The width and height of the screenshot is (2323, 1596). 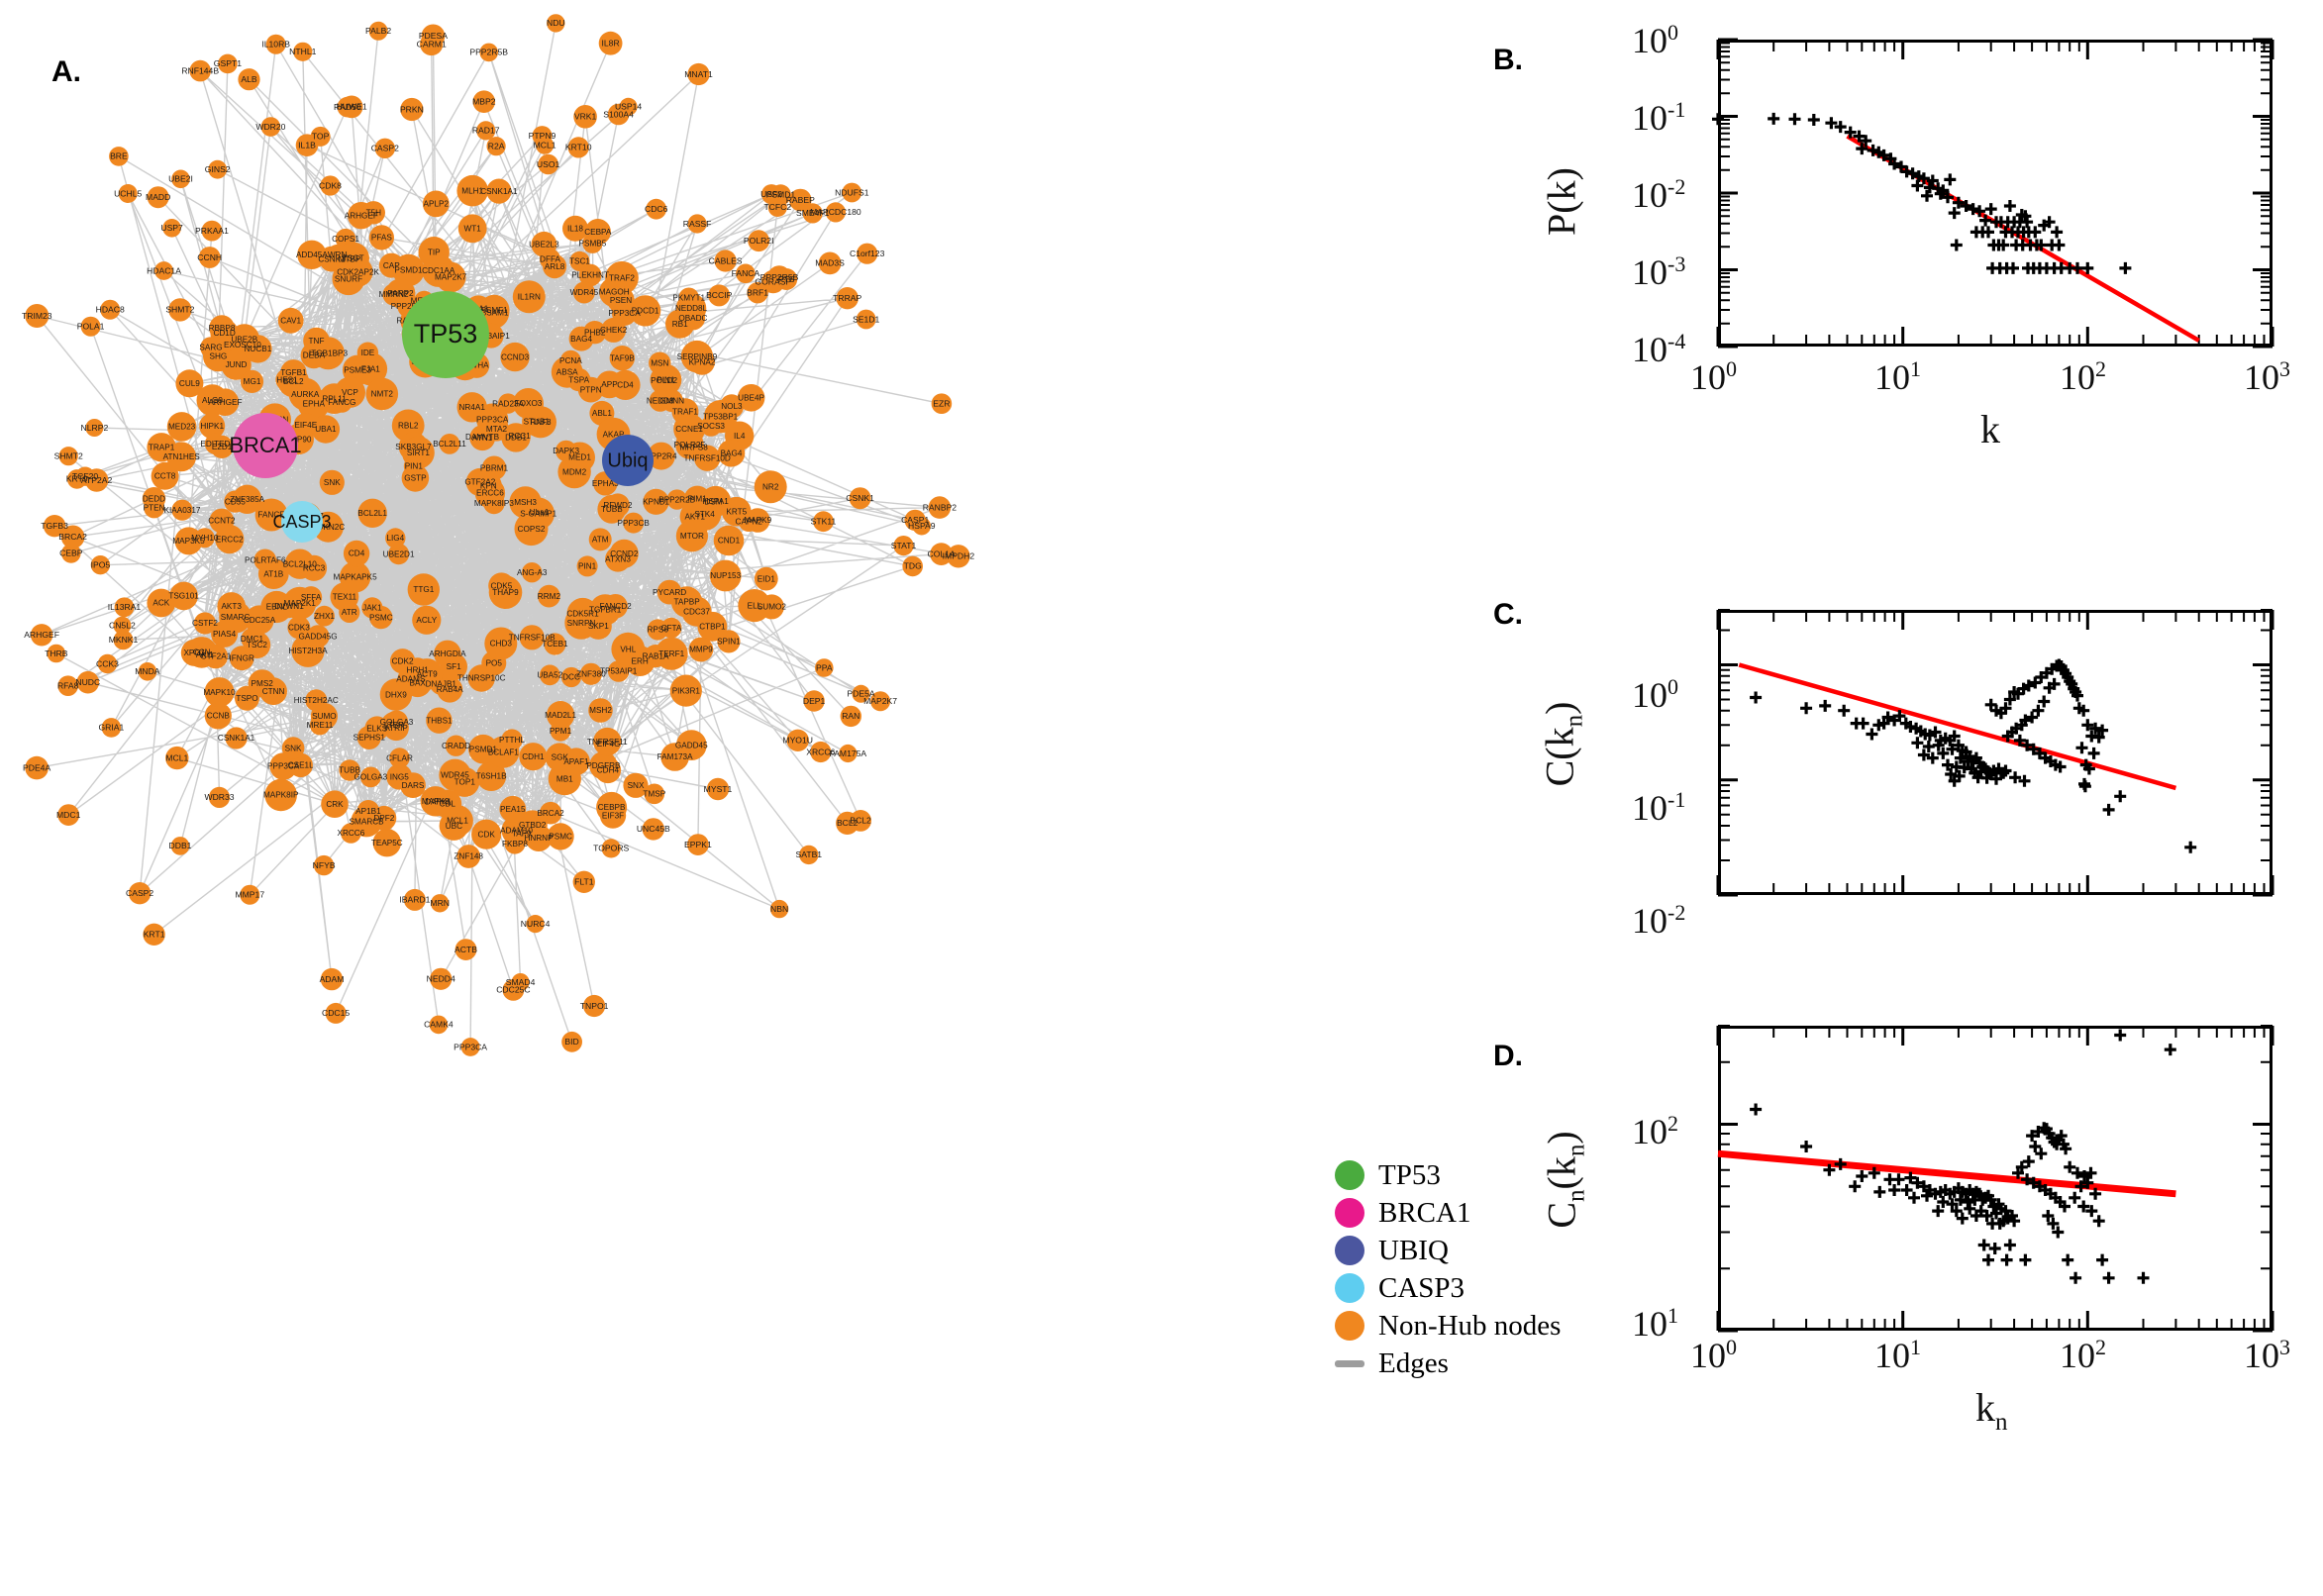 I want to click on legend-item-casp3: CASP3, so click(x=1448, y=1288).